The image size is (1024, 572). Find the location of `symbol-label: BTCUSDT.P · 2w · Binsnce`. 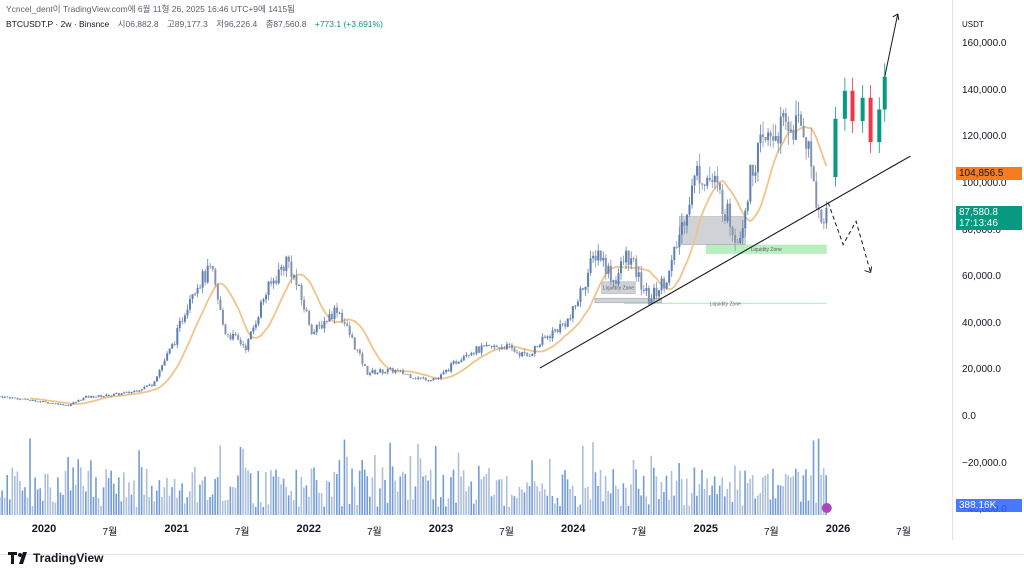

symbol-label: BTCUSDT.P · 2w · Binsnce is located at coordinates (58, 24).